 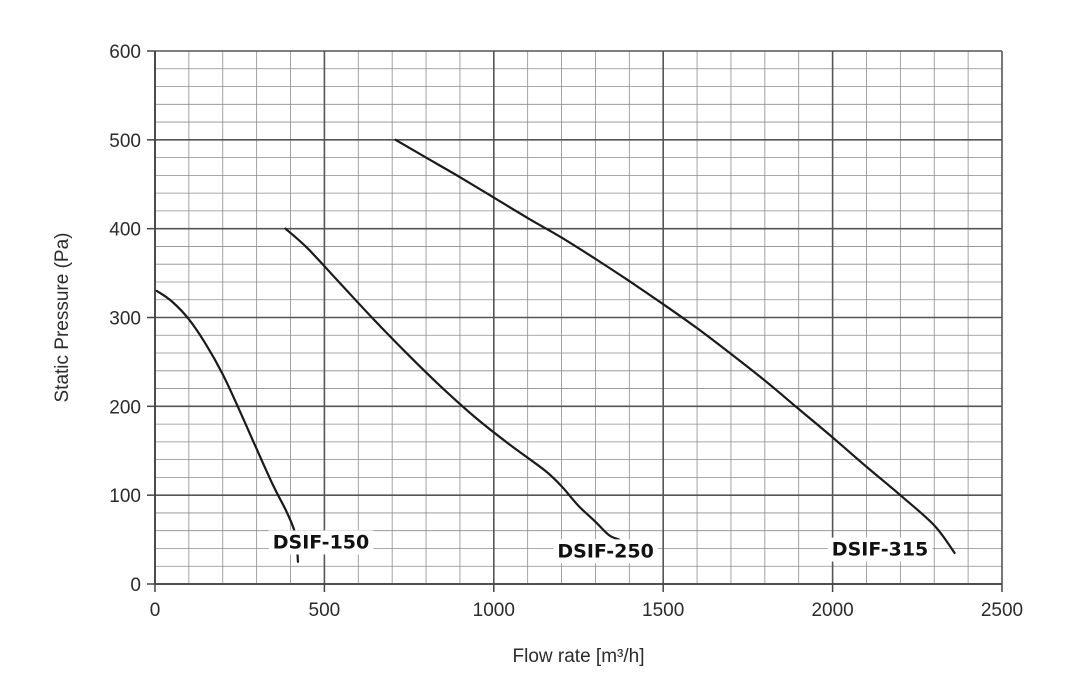 I want to click on series-label-dsif-250: DSIF-250, so click(x=605, y=551).